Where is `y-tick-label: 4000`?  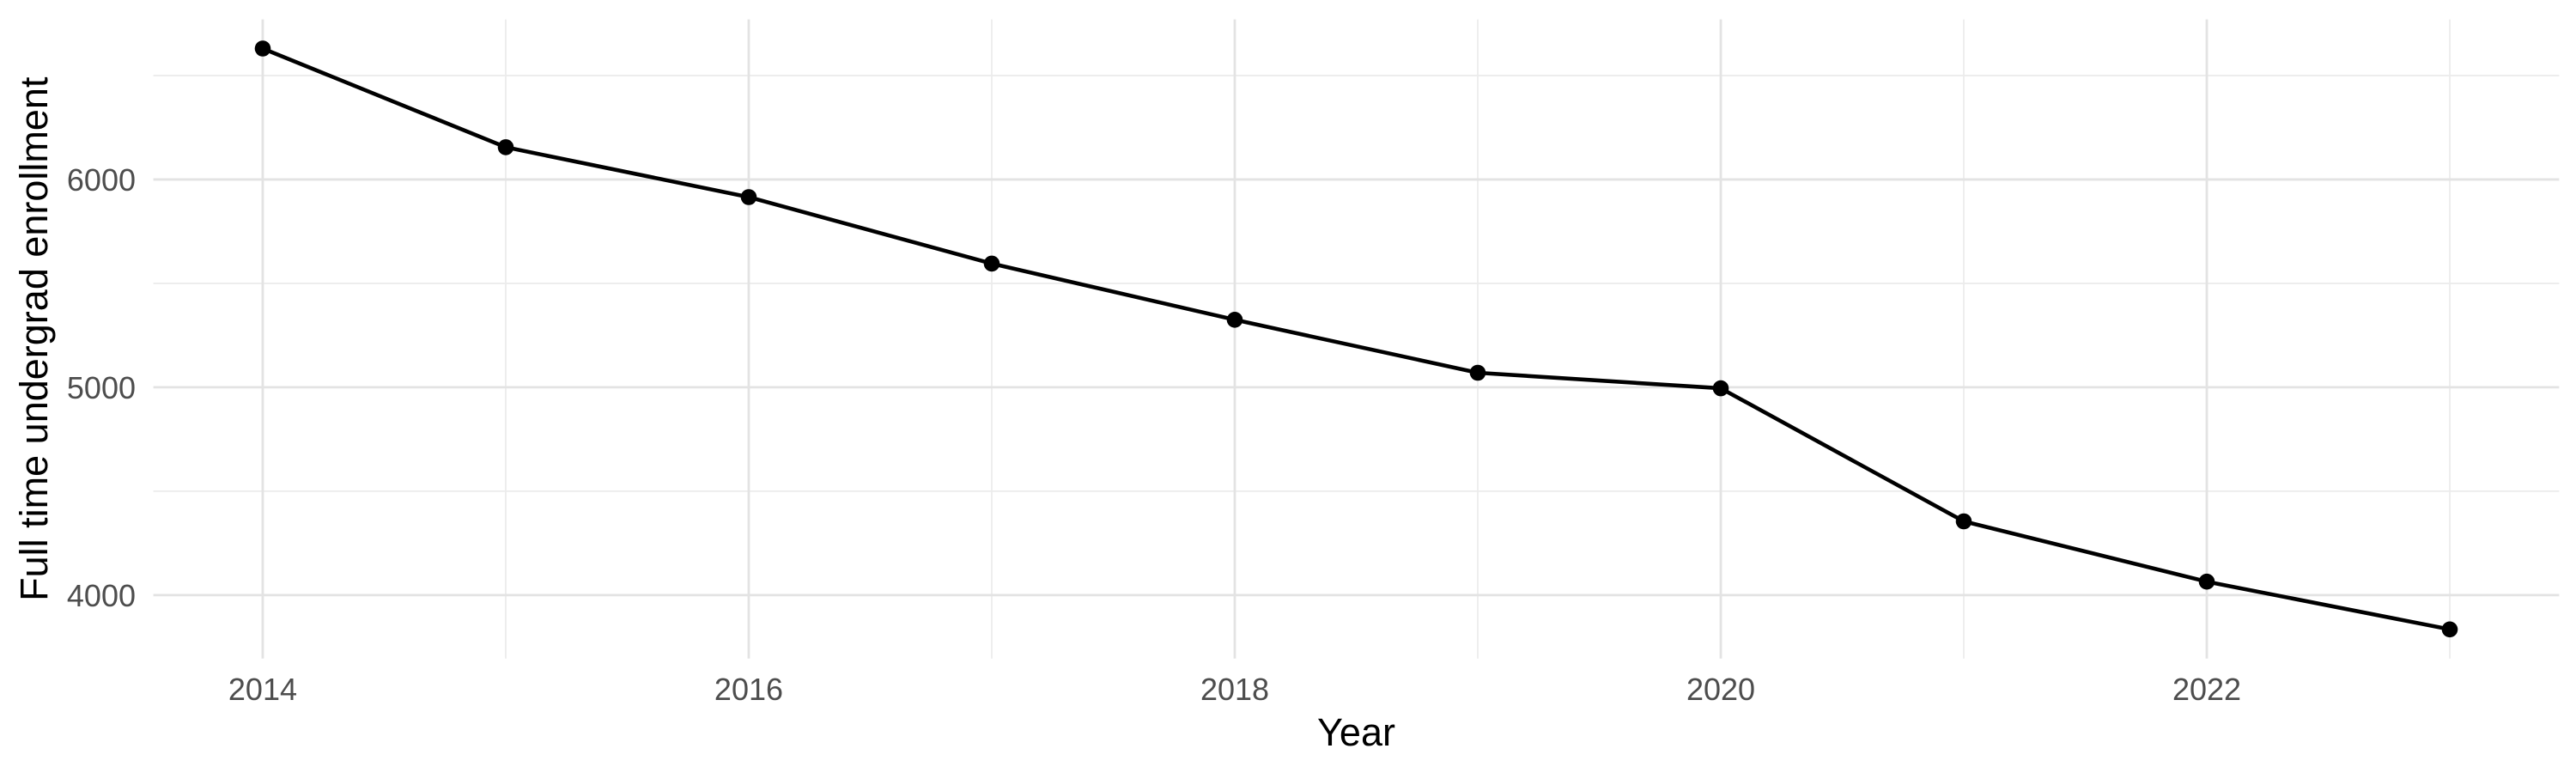 y-tick-label: 4000 is located at coordinates (101, 595).